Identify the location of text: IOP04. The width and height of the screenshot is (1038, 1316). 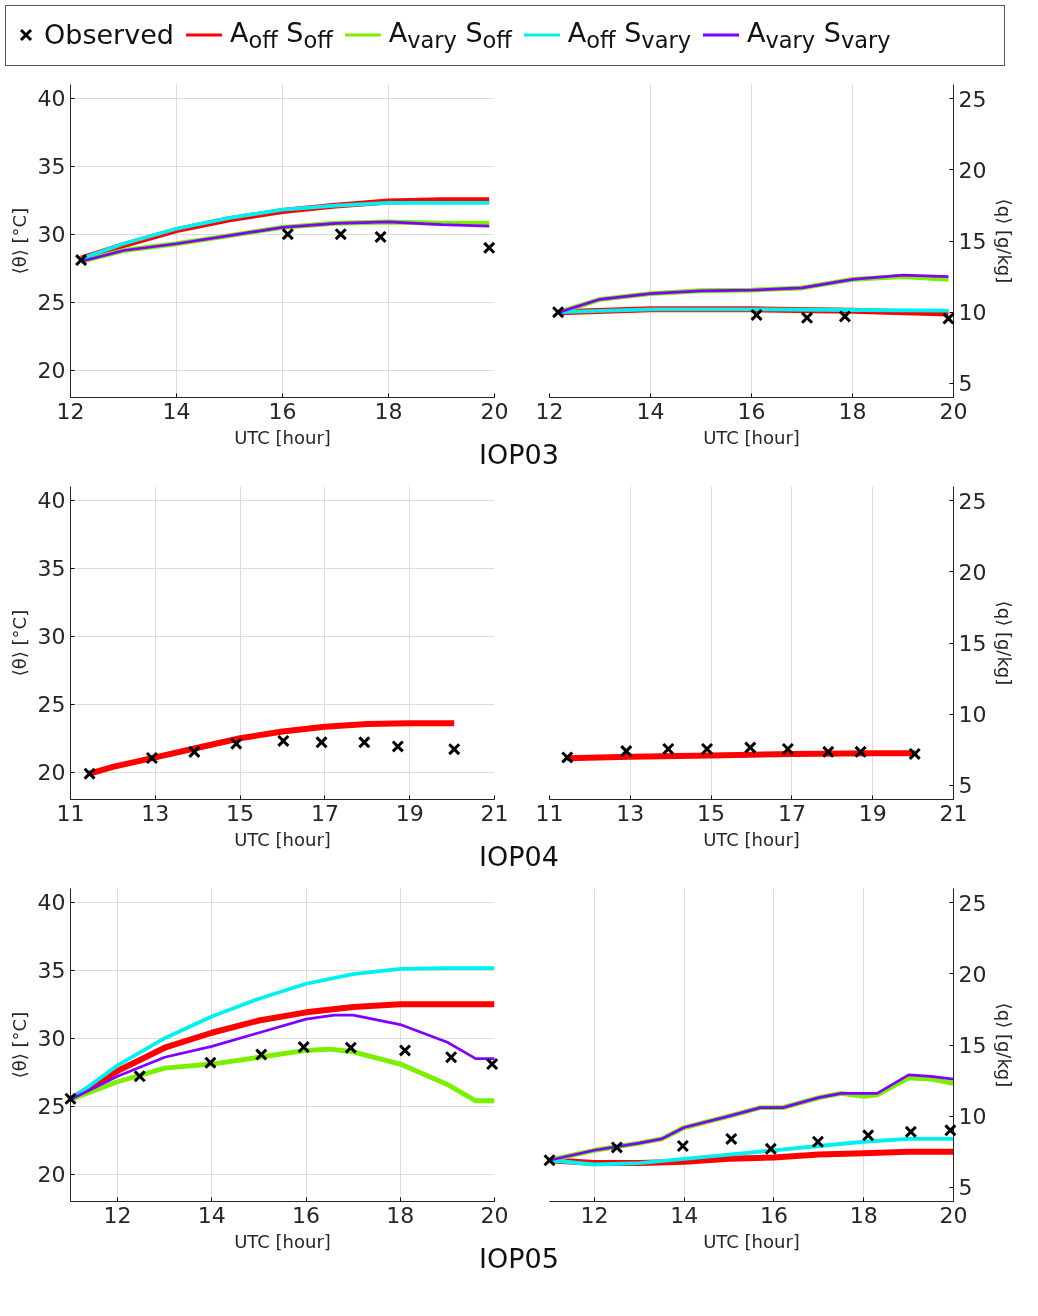
(519, 856).